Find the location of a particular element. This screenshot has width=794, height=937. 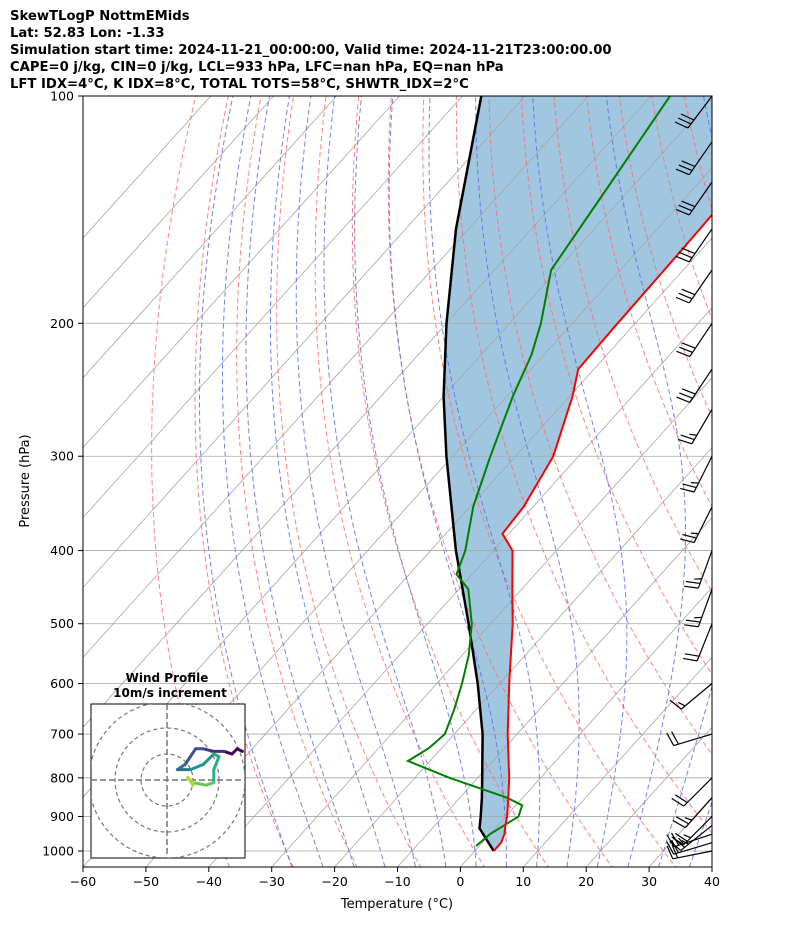

location-line: Lat: 52.83 Lon: -1.33 is located at coordinates (87, 33).